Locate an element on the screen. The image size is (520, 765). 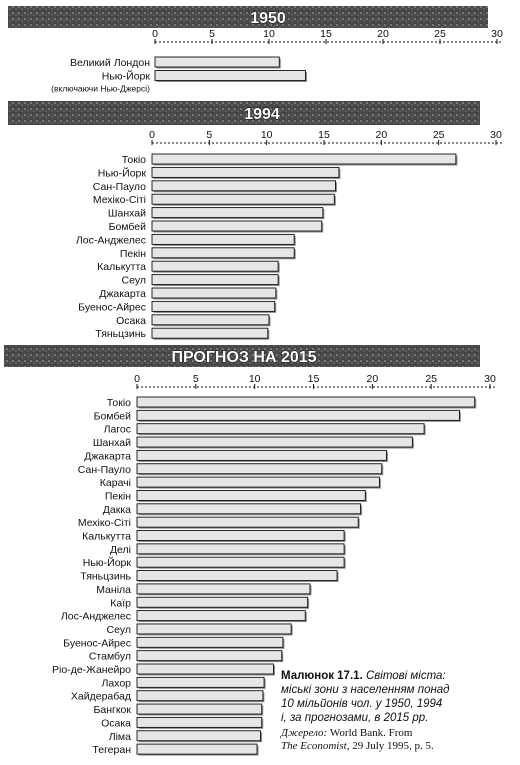
category-label: Великий Лондон is located at coordinates (110, 63).